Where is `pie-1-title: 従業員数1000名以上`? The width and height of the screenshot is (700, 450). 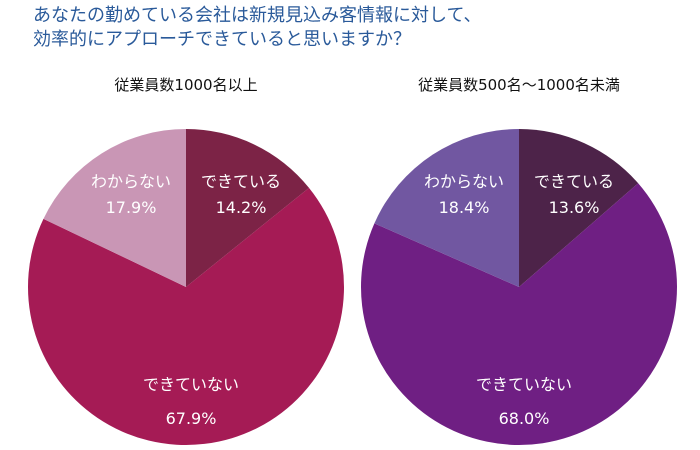
pie-1-title: 従業員数1000名以上 is located at coordinates (186, 85).